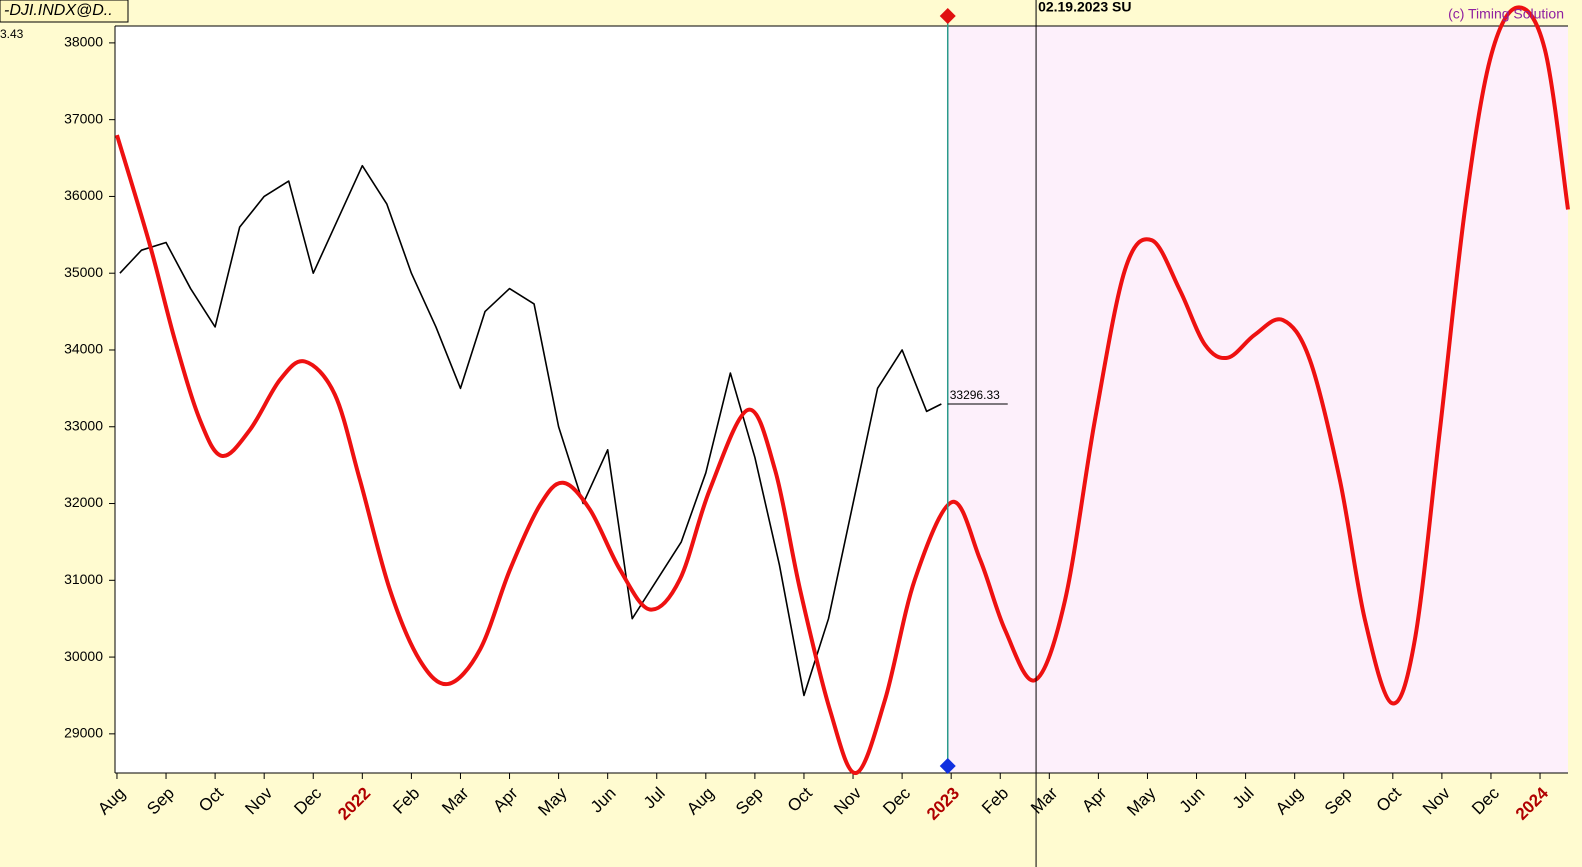 The height and width of the screenshot is (867, 1582). What do you see at coordinates (1506, 14) in the screenshot?
I see `copyright: (c) Timing Solution` at bounding box center [1506, 14].